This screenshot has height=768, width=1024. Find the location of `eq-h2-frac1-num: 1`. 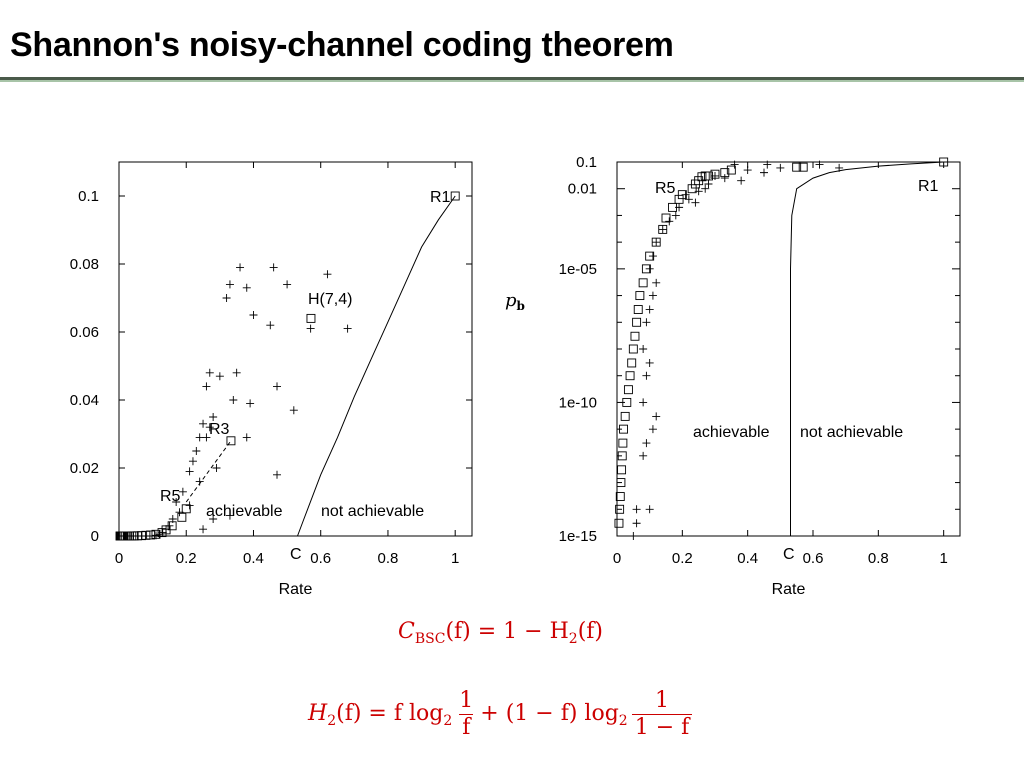

eq-h2-frac1-num: 1 is located at coordinates (466, 700).